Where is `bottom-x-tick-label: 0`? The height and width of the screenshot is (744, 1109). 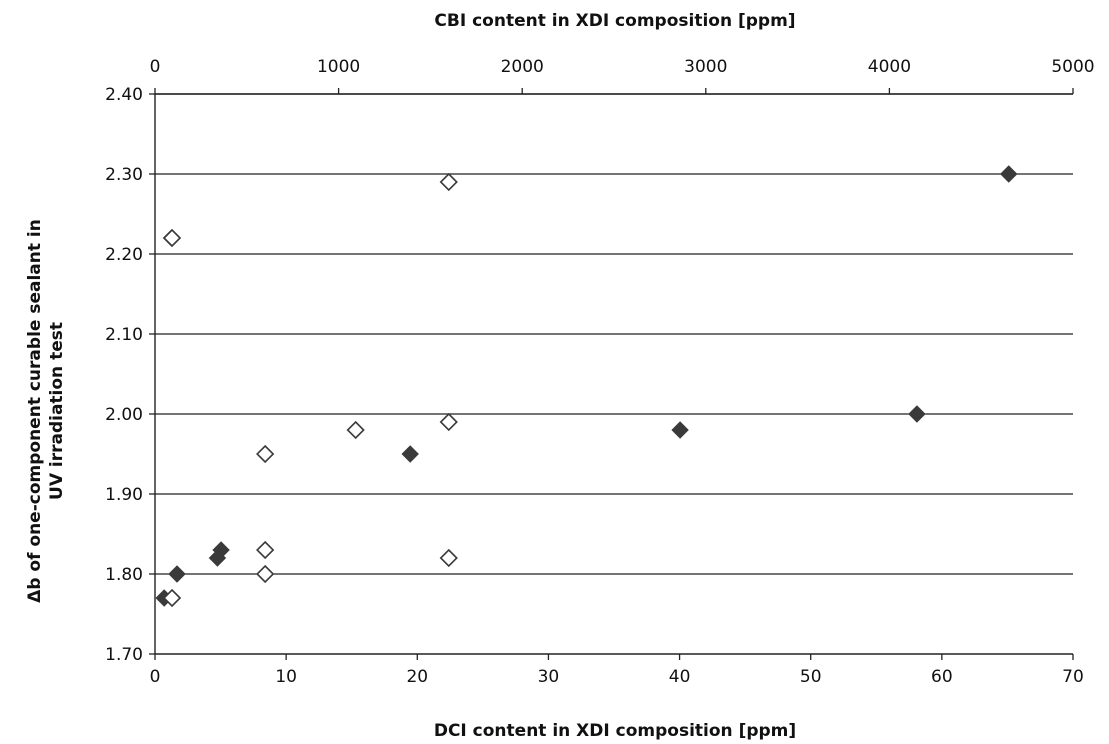
bottom-x-tick-label: 0 is located at coordinates (155, 677).